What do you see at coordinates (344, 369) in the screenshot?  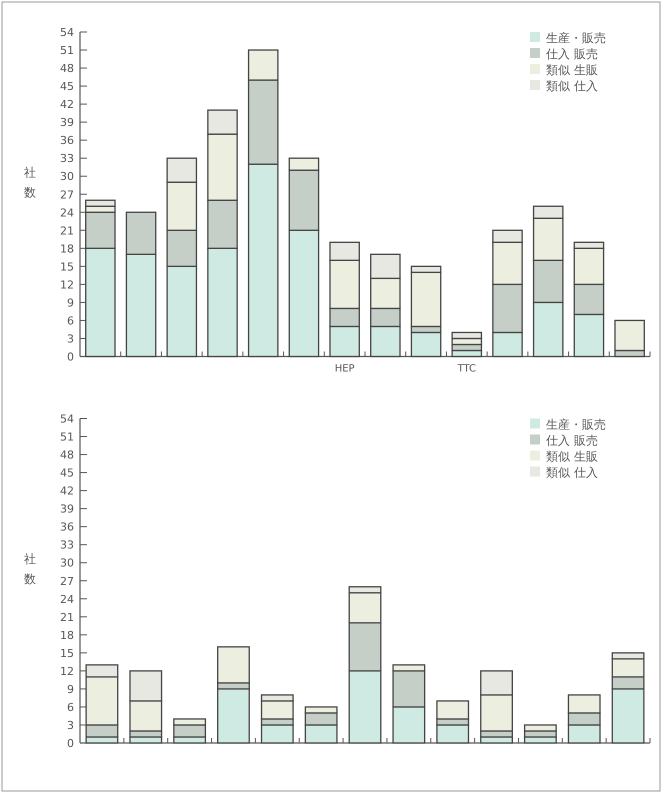 I see `x-tick-label: HEP` at bounding box center [344, 369].